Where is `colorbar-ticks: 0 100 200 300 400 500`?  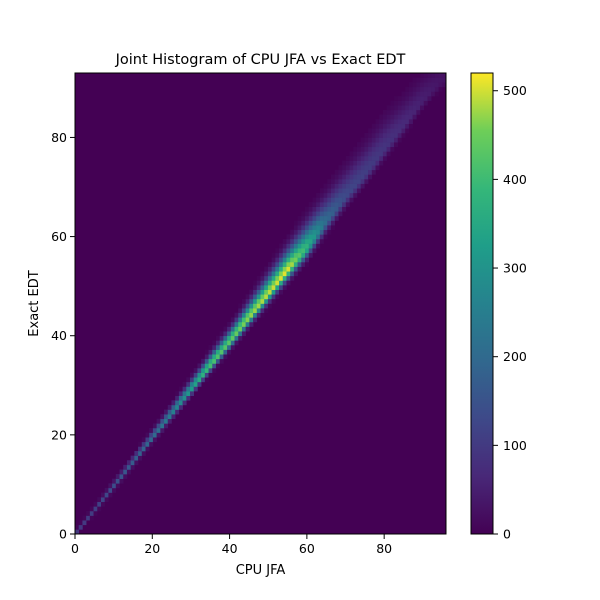 colorbar-ticks: 0 100 200 300 400 500 is located at coordinates (510, 312).